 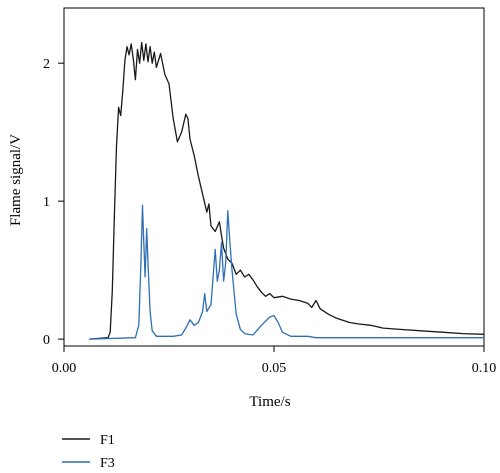 What do you see at coordinates (107, 463) in the screenshot?
I see `legend-label-f3: F3` at bounding box center [107, 463].